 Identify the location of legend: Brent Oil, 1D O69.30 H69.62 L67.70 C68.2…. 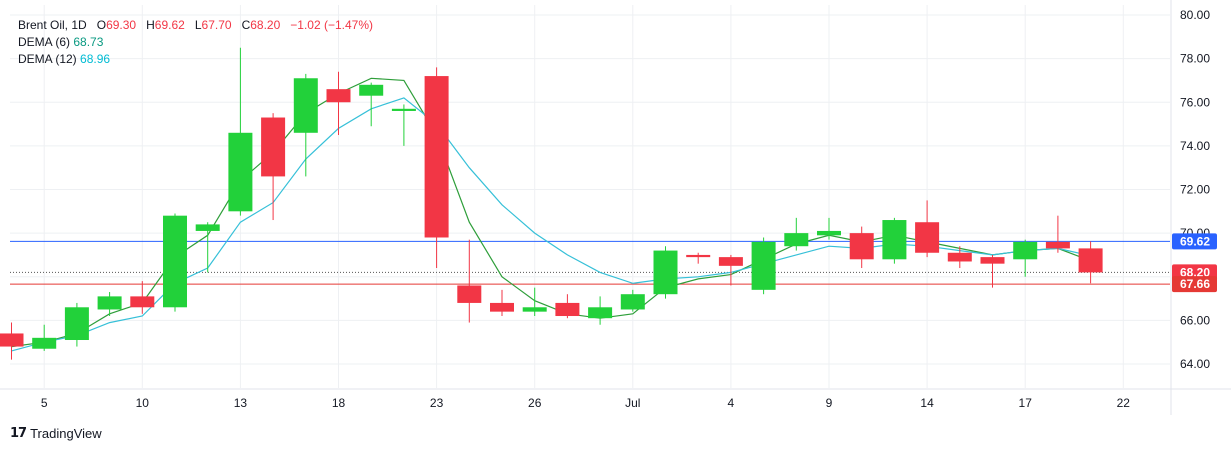
(195, 42).